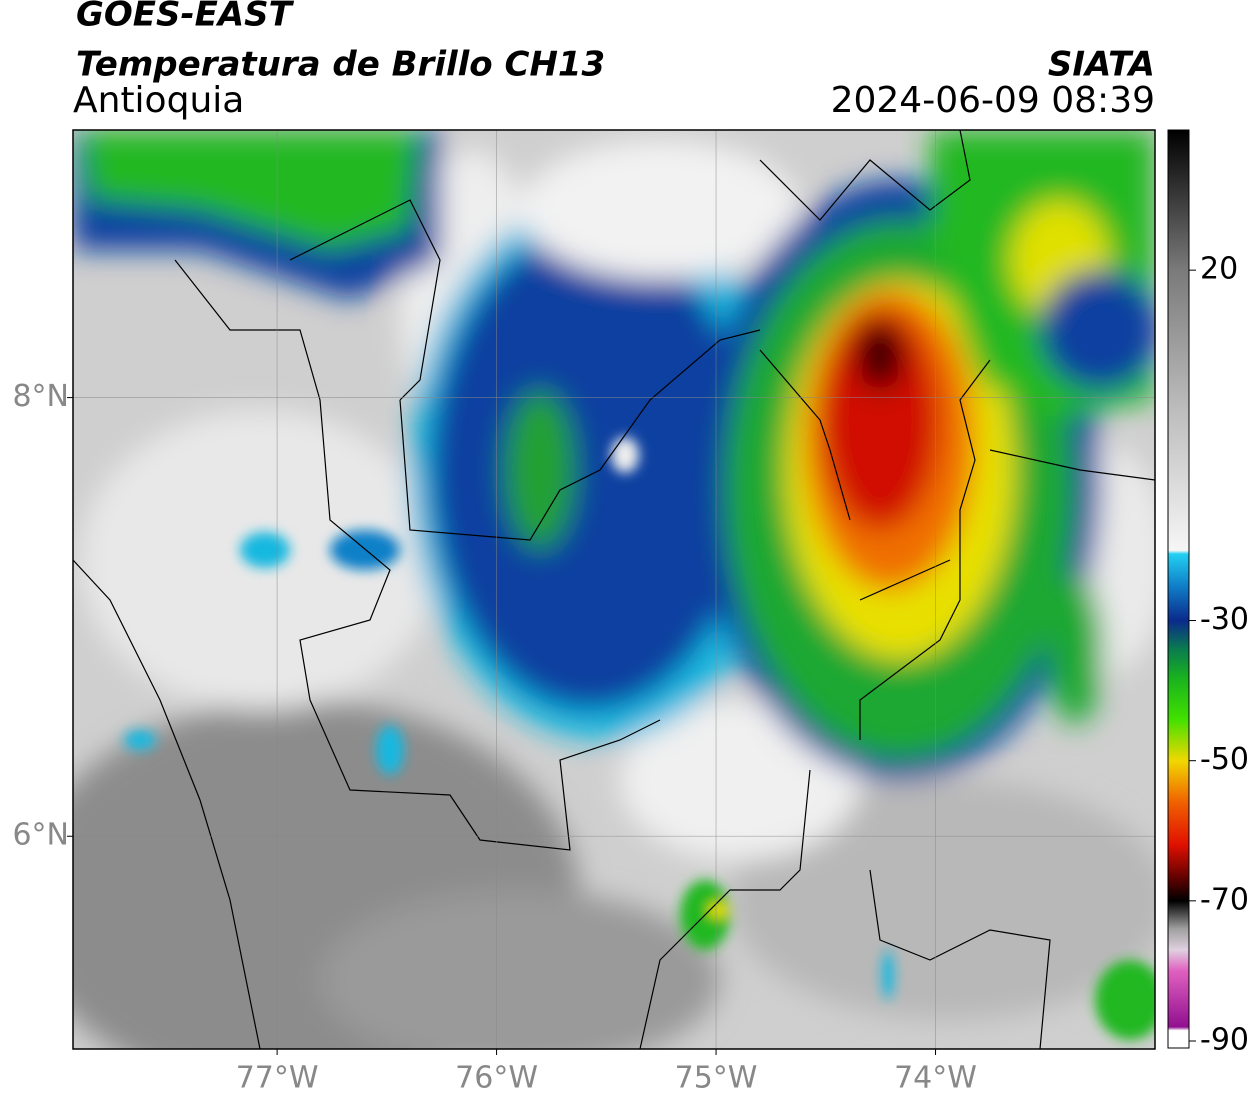 The width and height of the screenshot is (1252, 1103). I want to click on datetime: 2024-06-09 08:39, so click(993, 100).